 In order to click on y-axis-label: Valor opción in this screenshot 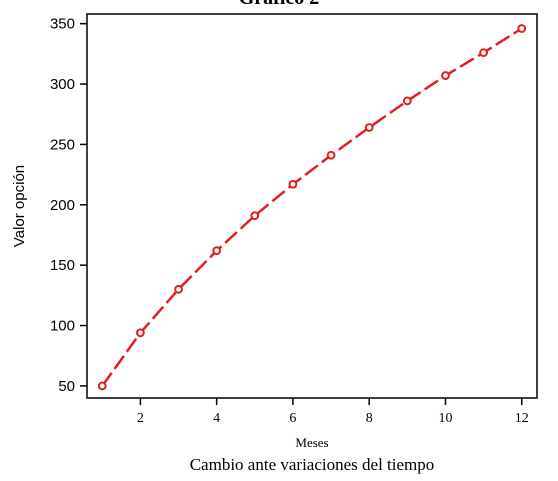, I will do `click(19, 206)`.